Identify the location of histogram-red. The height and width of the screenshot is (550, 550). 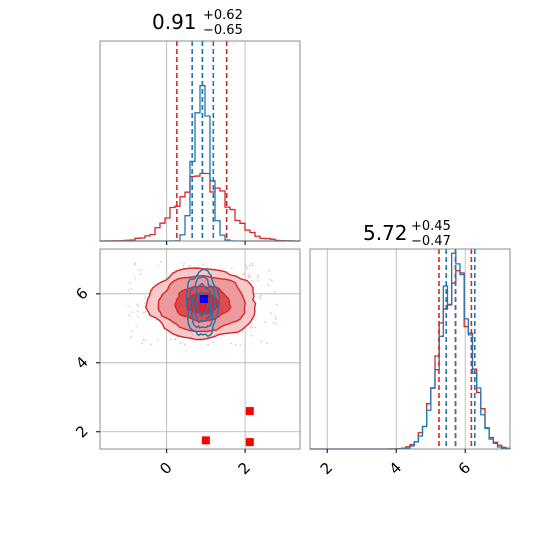
(200, 207).